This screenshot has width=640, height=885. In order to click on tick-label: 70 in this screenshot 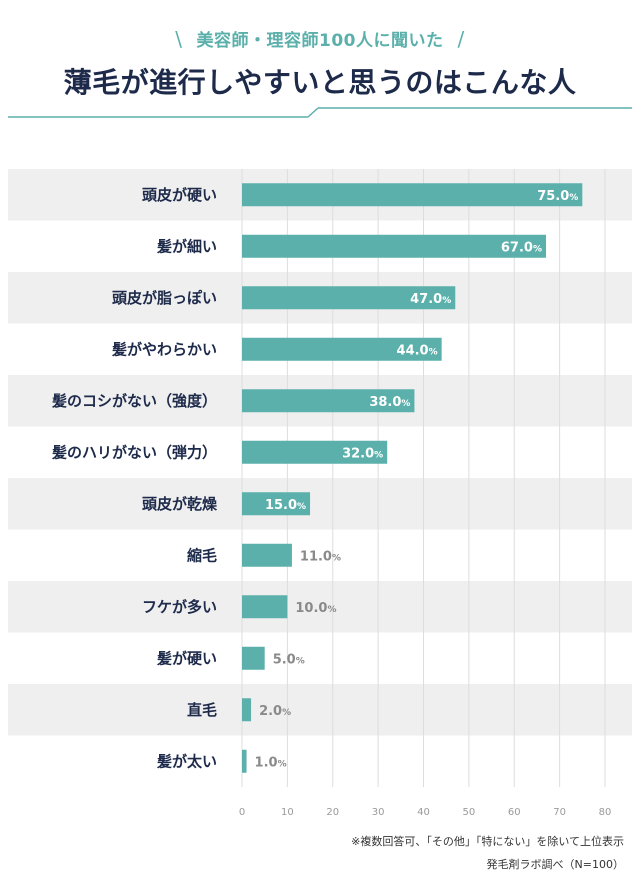, I will do `click(559, 812)`.